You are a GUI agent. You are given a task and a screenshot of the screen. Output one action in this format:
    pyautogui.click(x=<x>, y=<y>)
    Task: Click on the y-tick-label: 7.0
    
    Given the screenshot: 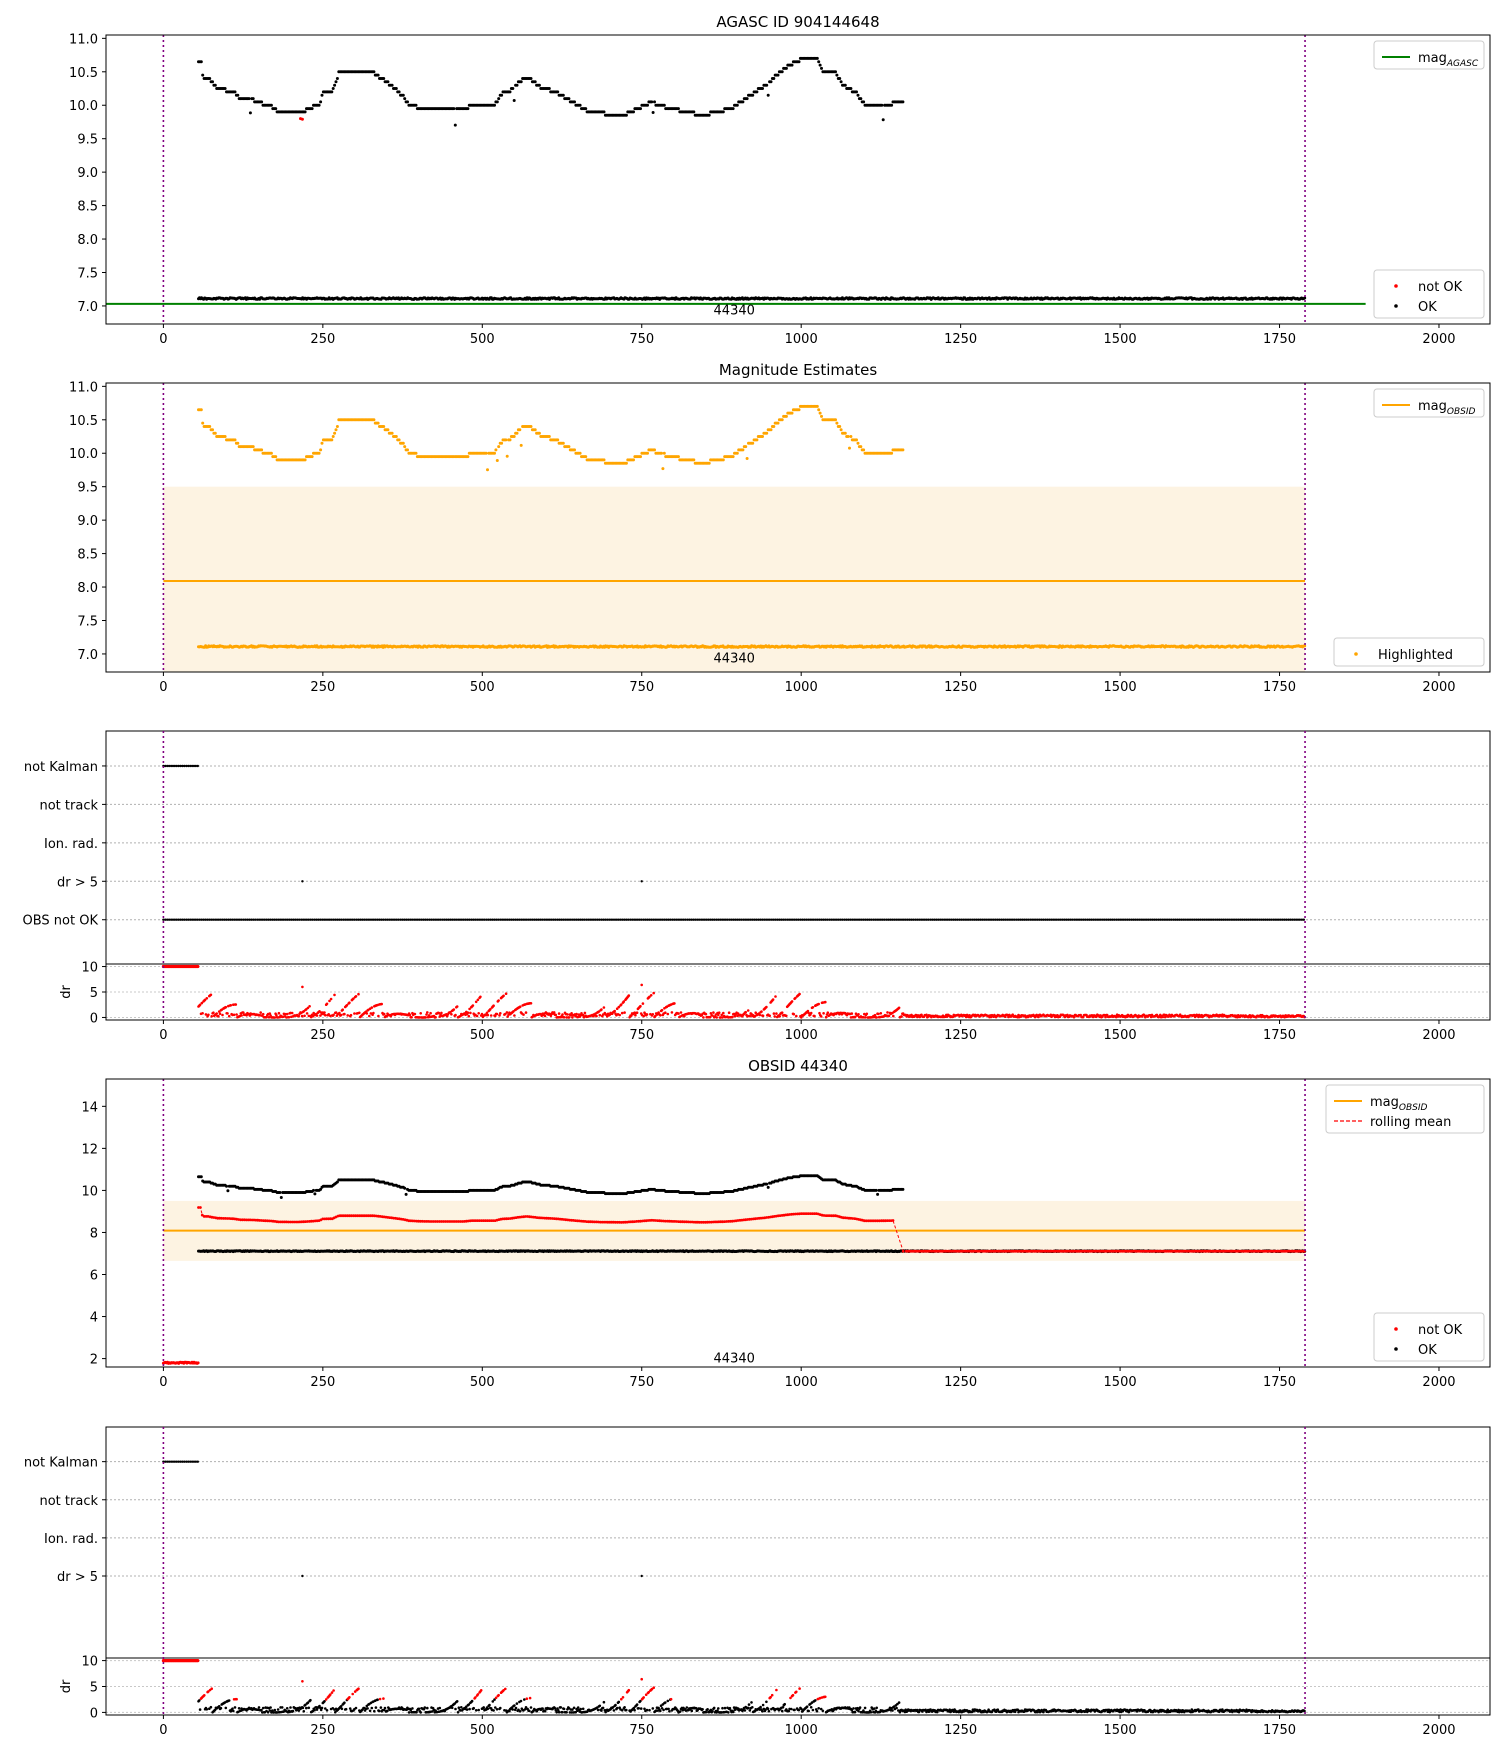 What is the action you would take?
    pyautogui.click(x=87, y=655)
    